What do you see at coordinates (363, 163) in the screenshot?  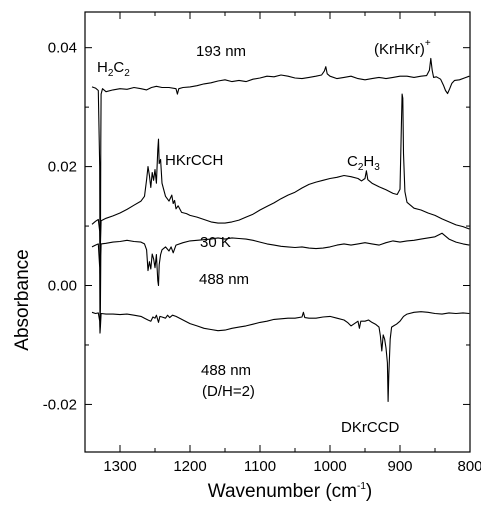 I see `annotation-c2h3: C2H3` at bounding box center [363, 163].